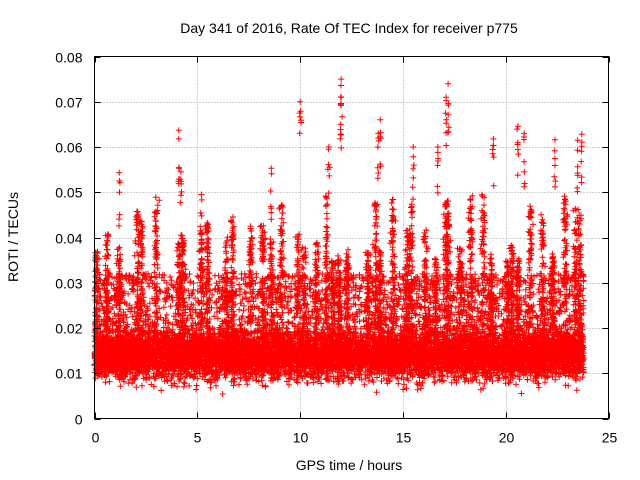 The height and width of the screenshot is (480, 640). Describe the element at coordinates (68, 374) in the screenshot. I see `y-tick-label: 0.01` at that location.